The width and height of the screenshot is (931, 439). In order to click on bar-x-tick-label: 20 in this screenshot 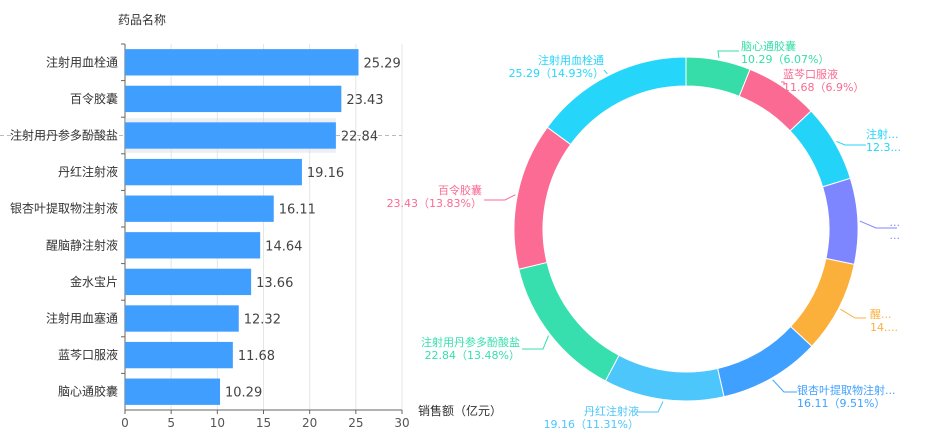, I will do `click(309, 423)`.